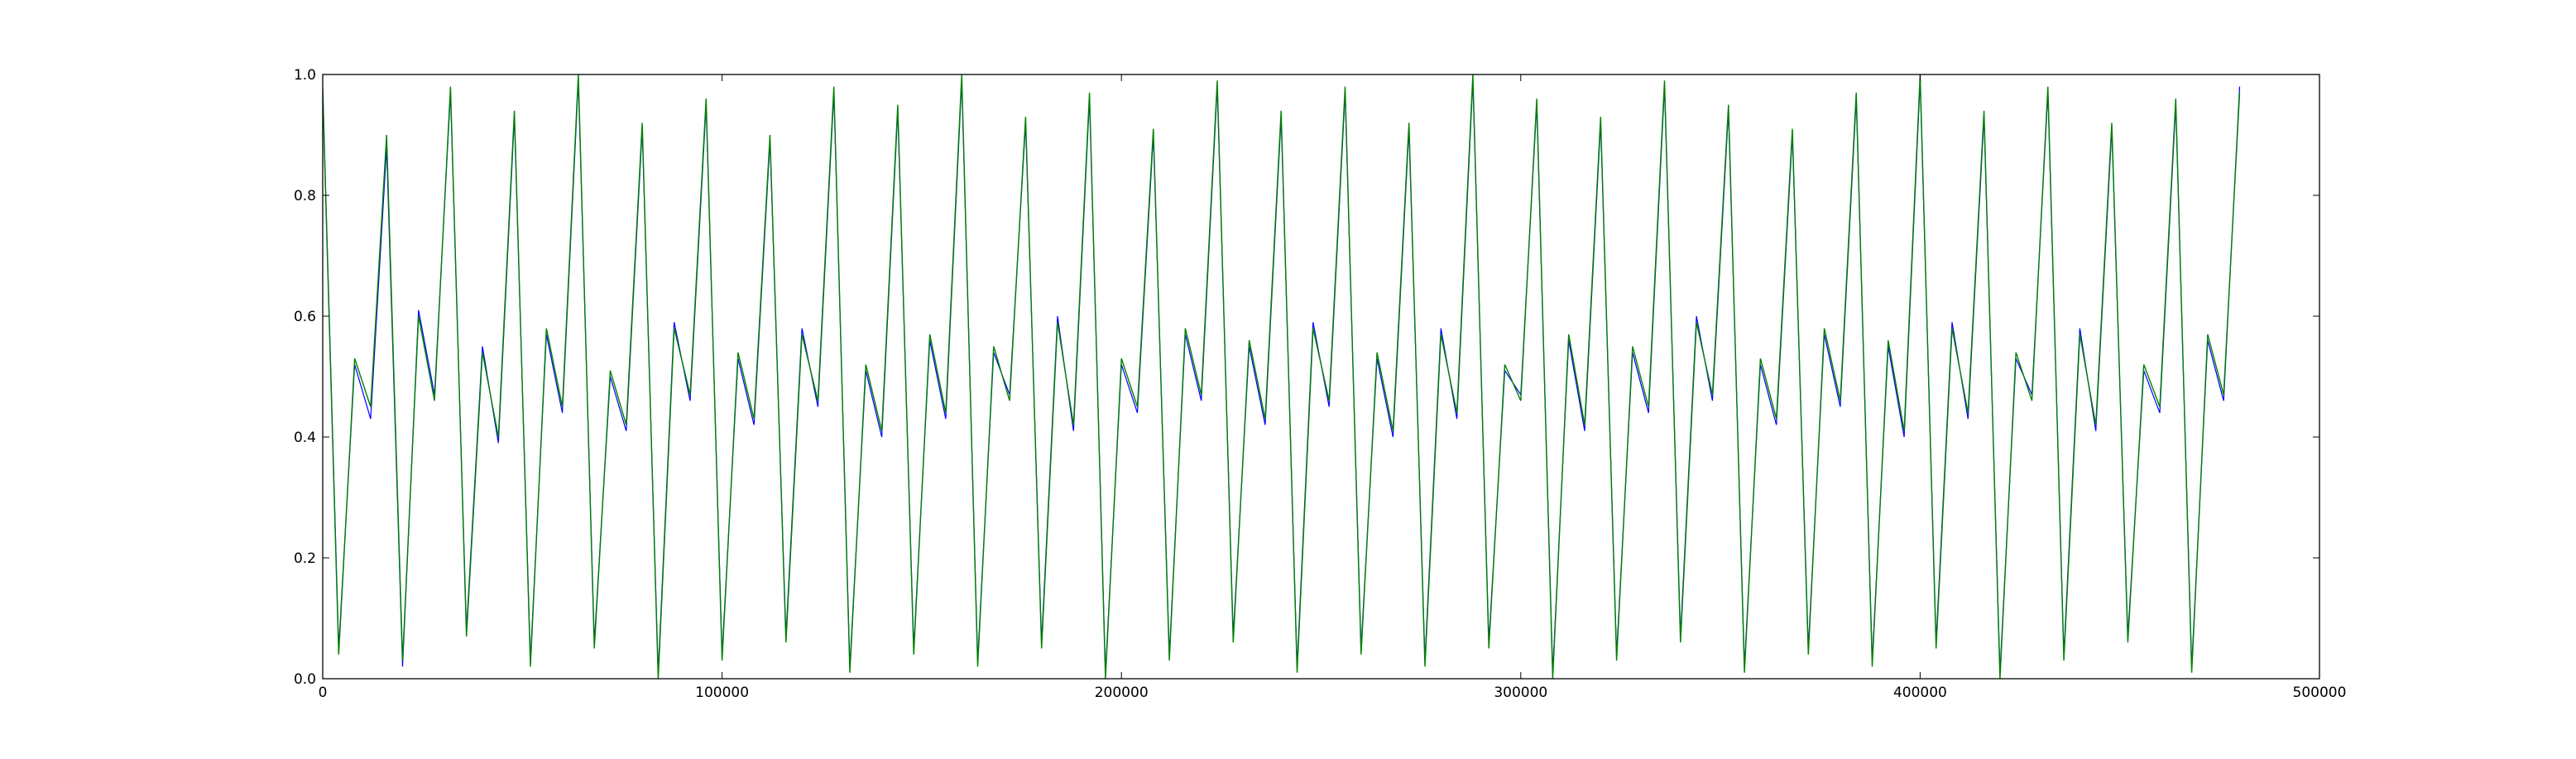 This screenshot has height=759, width=2576. I want to click on x-tick-label: 0, so click(324, 693).